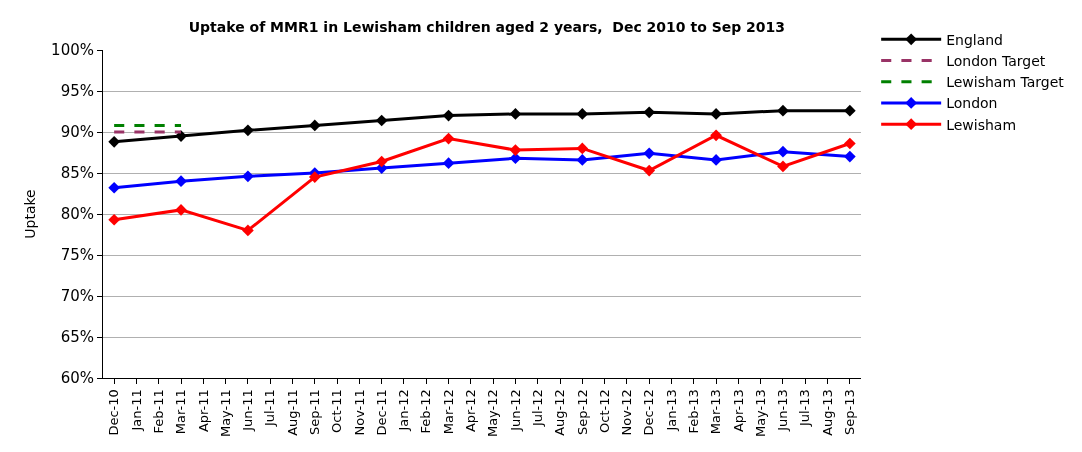 This screenshot has height=452, width=1082. I want to click on x-tick-label: Dec-12, so click(649, 412).